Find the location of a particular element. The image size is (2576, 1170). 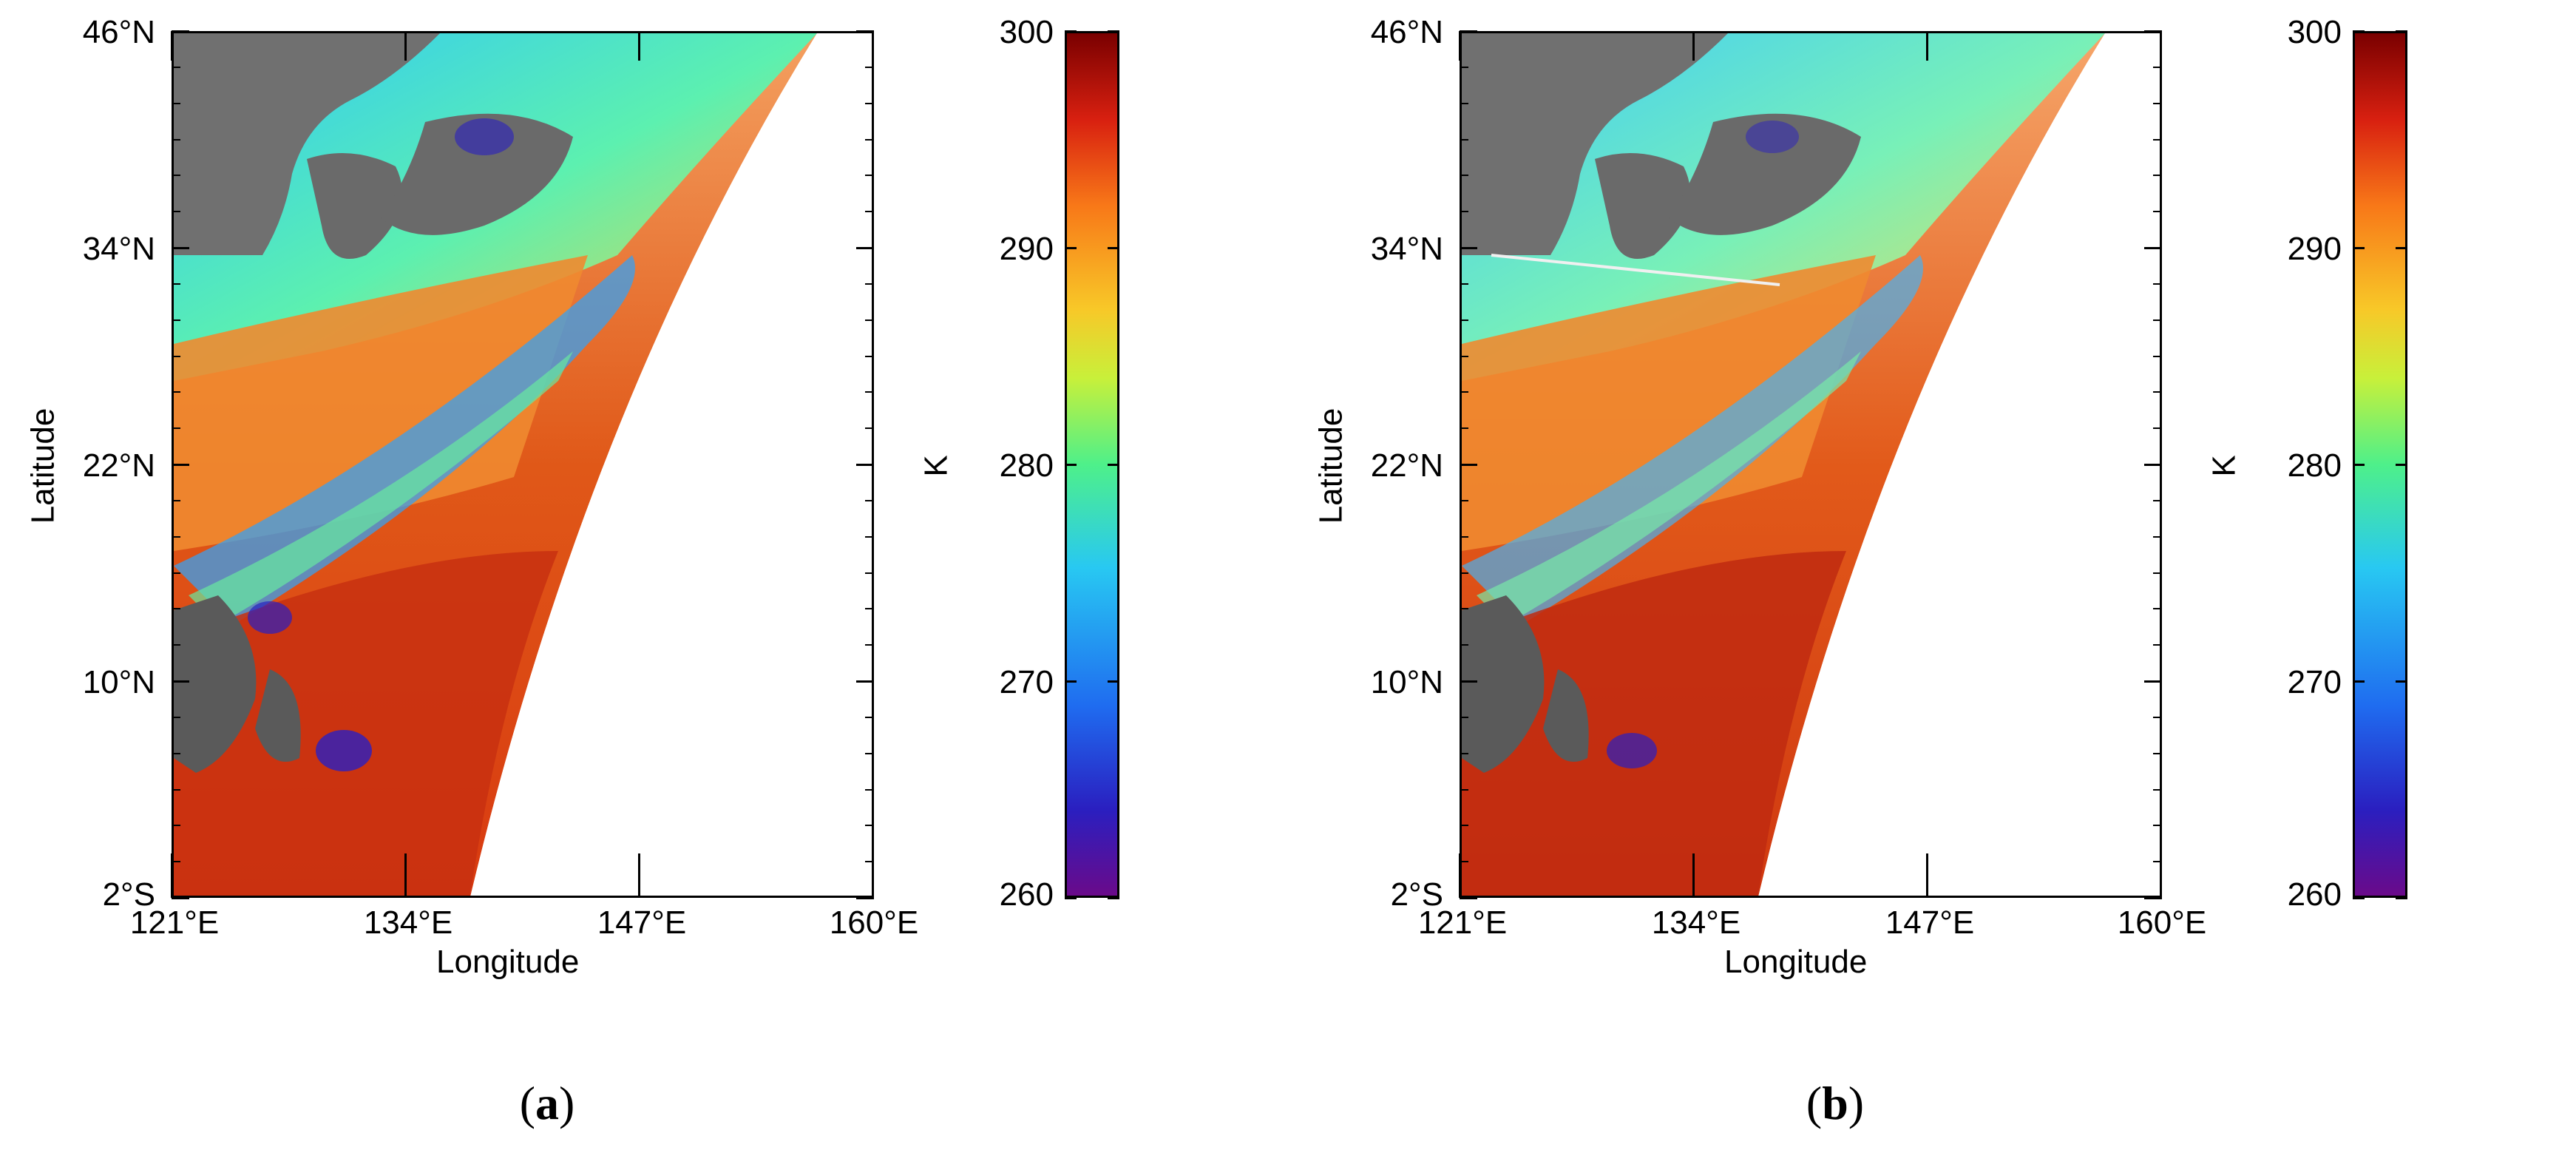

colorbar-tick-260: 260 is located at coordinates (2314, 894).